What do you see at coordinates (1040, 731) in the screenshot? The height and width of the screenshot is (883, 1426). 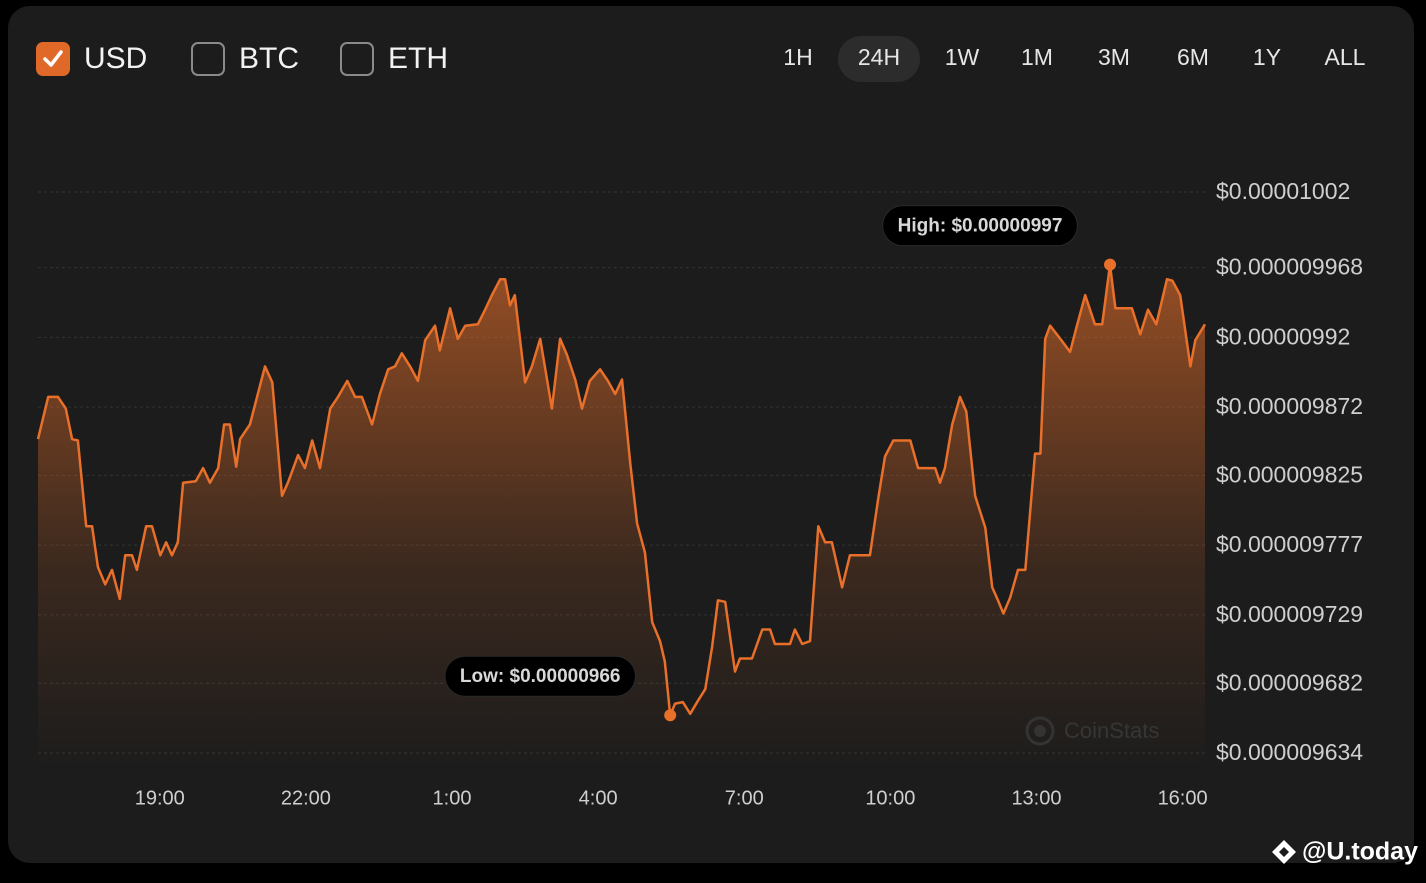 I see `watermark-logo` at bounding box center [1040, 731].